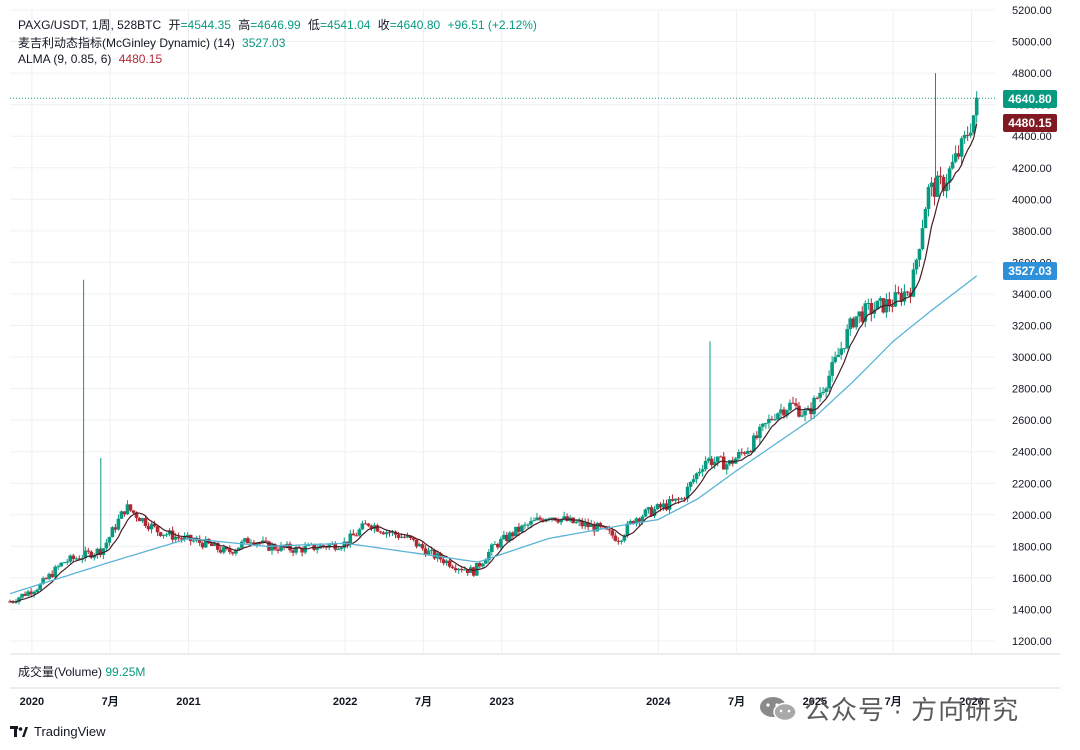 Image resolution: width=1080 pixels, height=750 pixels. What do you see at coordinates (140, 59) in the screenshot?
I see `legend-alma-value: 4480.15` at bounding box center [140, 59].